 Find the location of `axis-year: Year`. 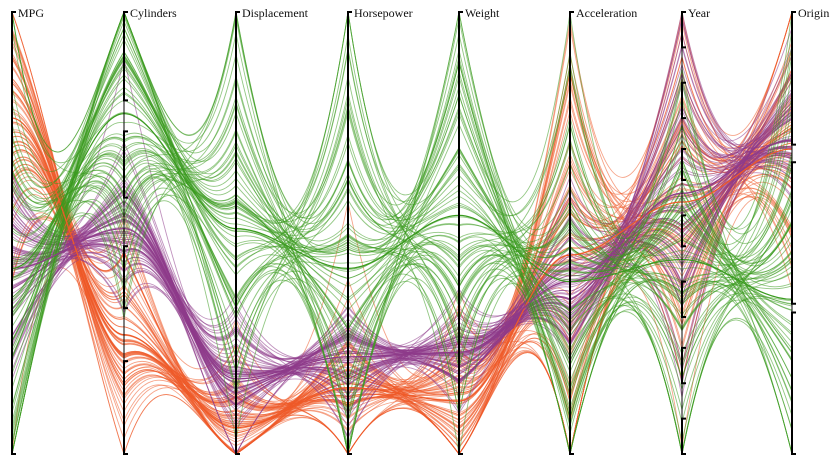

axis-year: Year is located at coordinates (695, 230).